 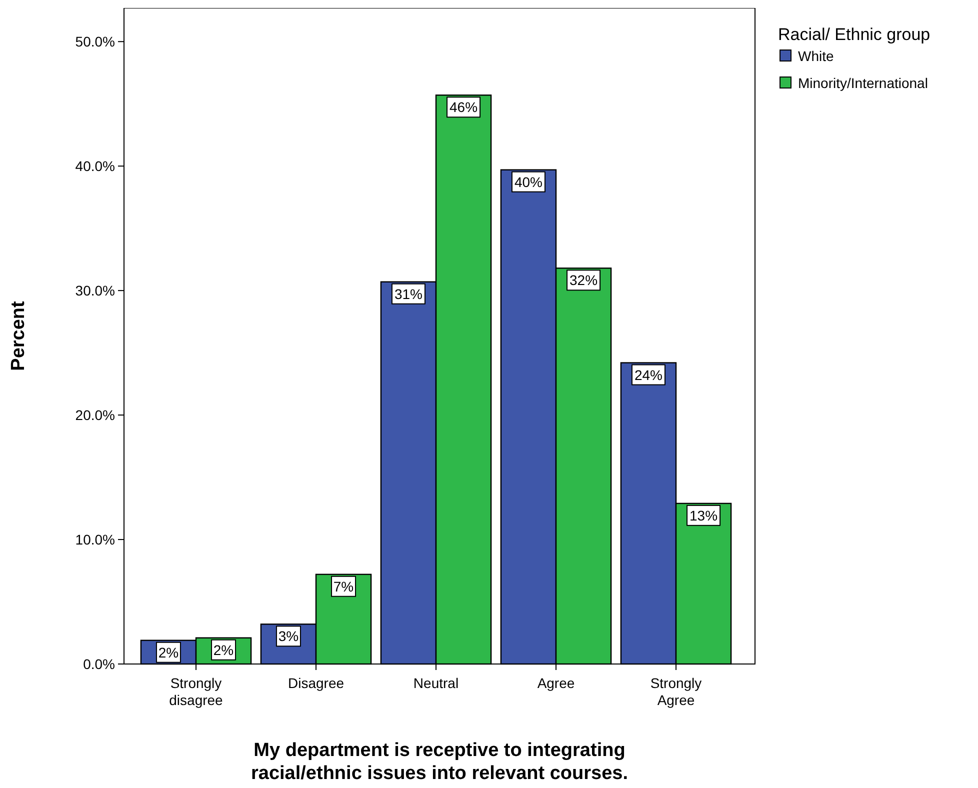 What do you see at coordinates (464, 107) in the screenshot?
I see `data-label: 46%` at bounding box center [464, 107].